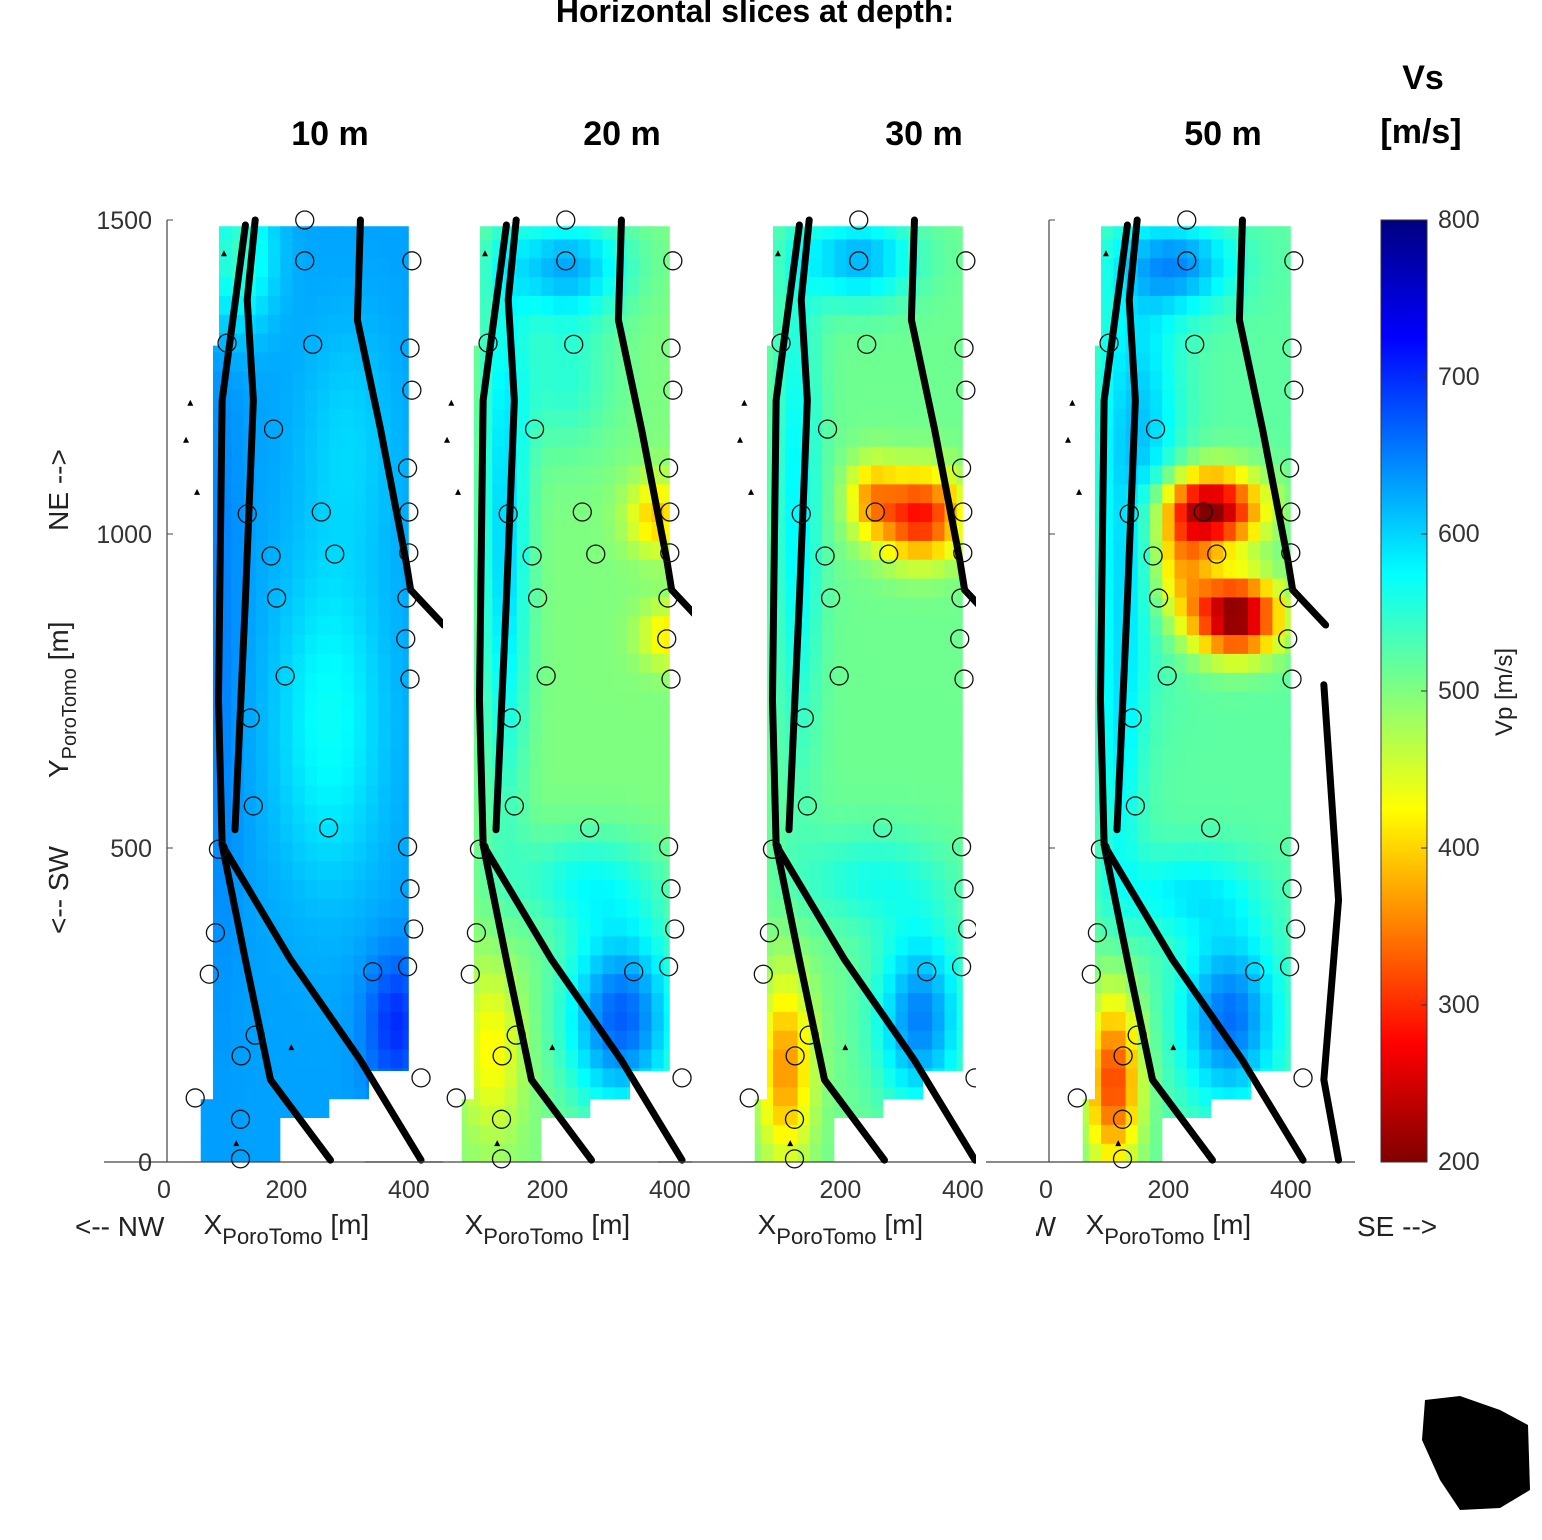 The image size is (1542, 1540). Describe the element at coordinates (409, 1190) in the screenshot. I see `x-tick-label: 400` at that location.